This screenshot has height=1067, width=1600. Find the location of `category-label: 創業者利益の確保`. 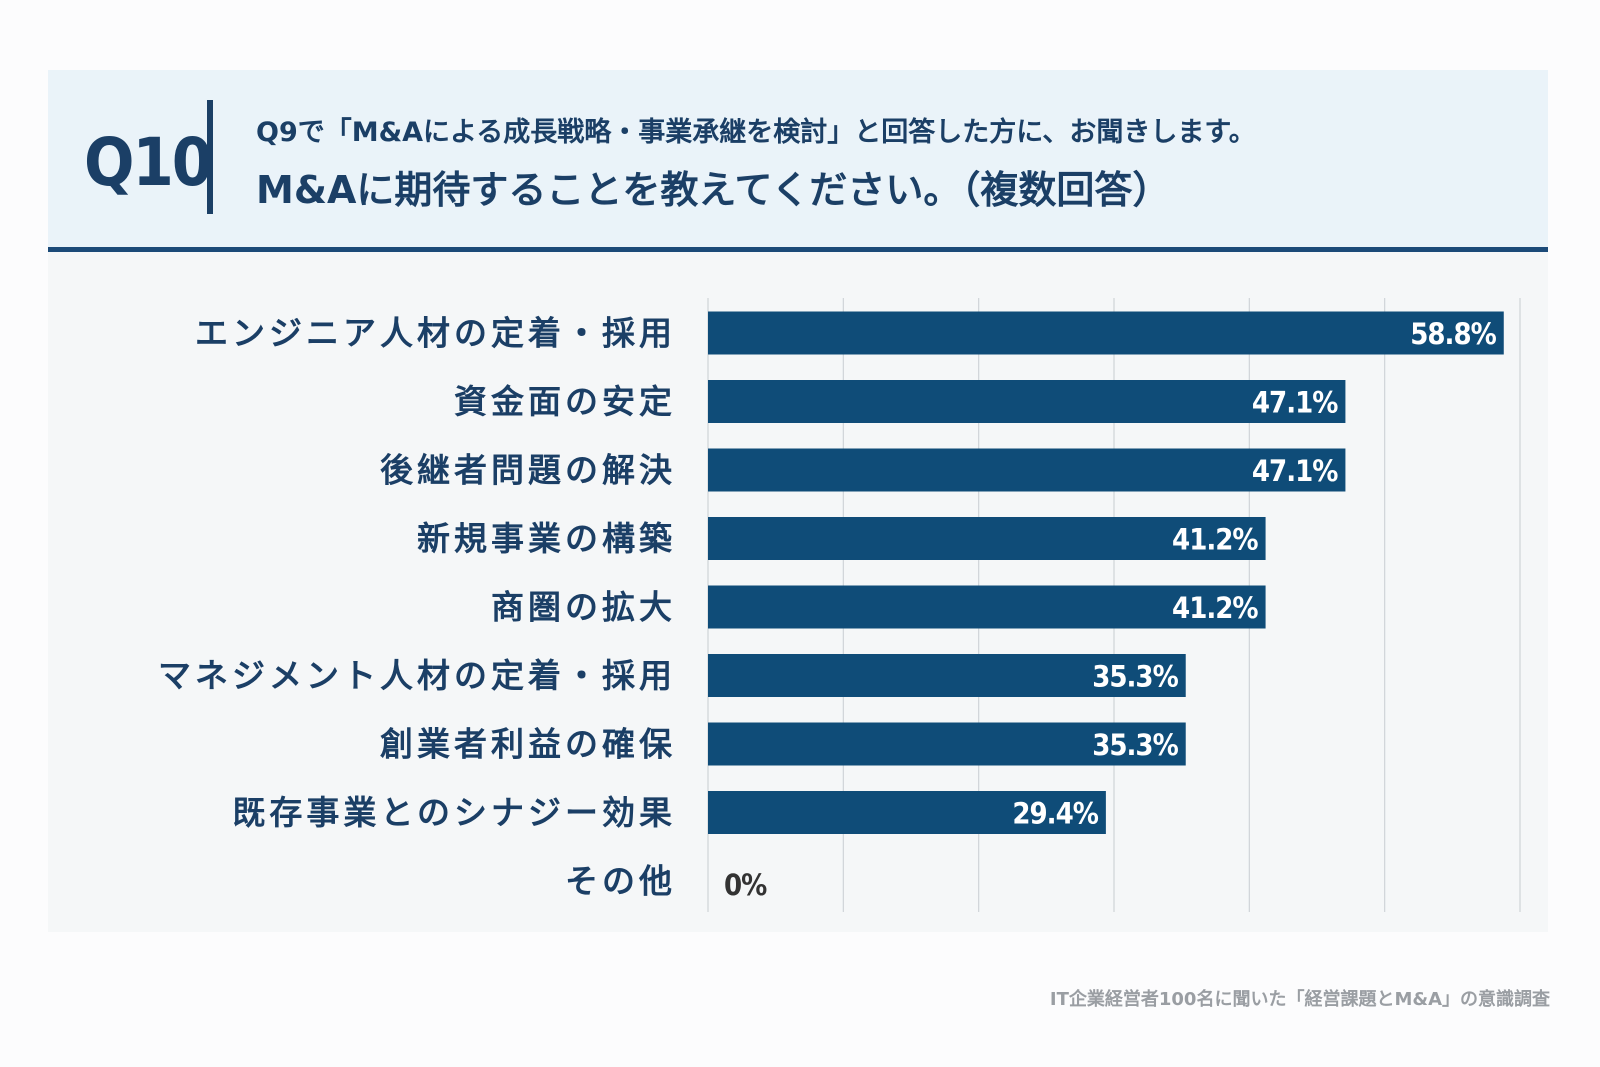

category-label: 創業者利益の確保 is located at coordinates (528, 744).